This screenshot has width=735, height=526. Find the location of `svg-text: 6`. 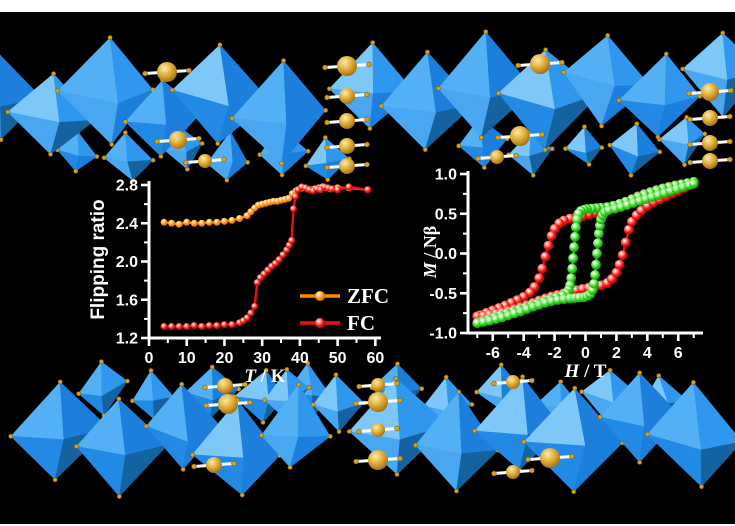

svg-text: 6 is located at coordinates (678, 353).